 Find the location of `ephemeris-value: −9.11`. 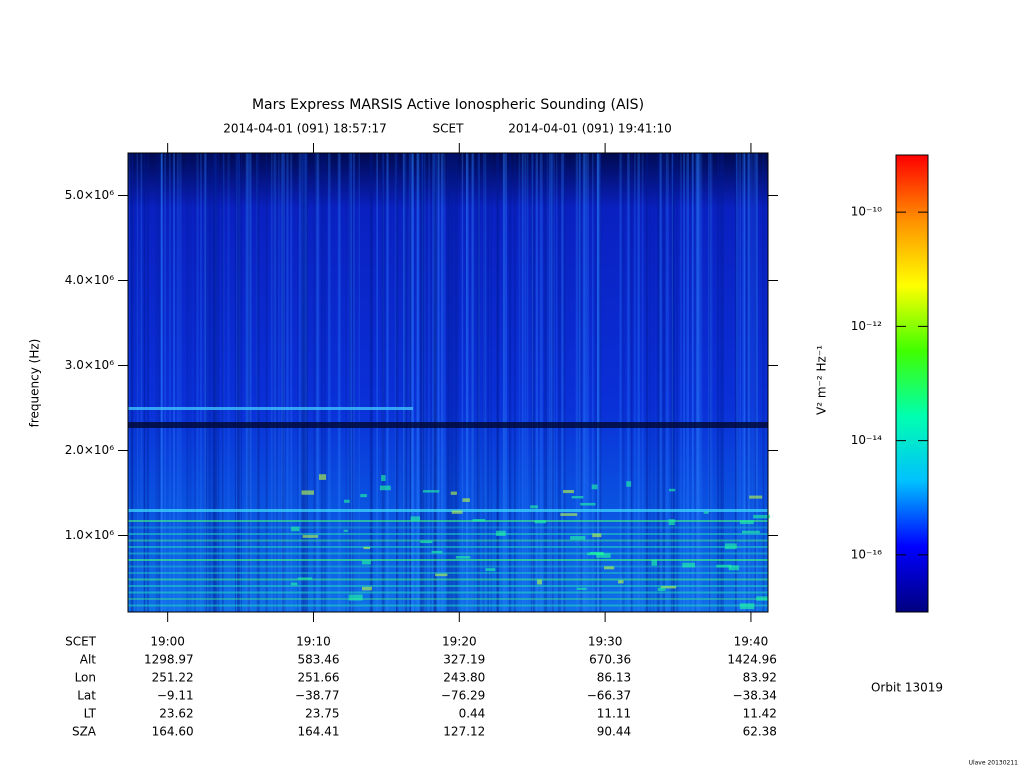

ephemeris-value: −9.11 is located at coordinates (175, 696).